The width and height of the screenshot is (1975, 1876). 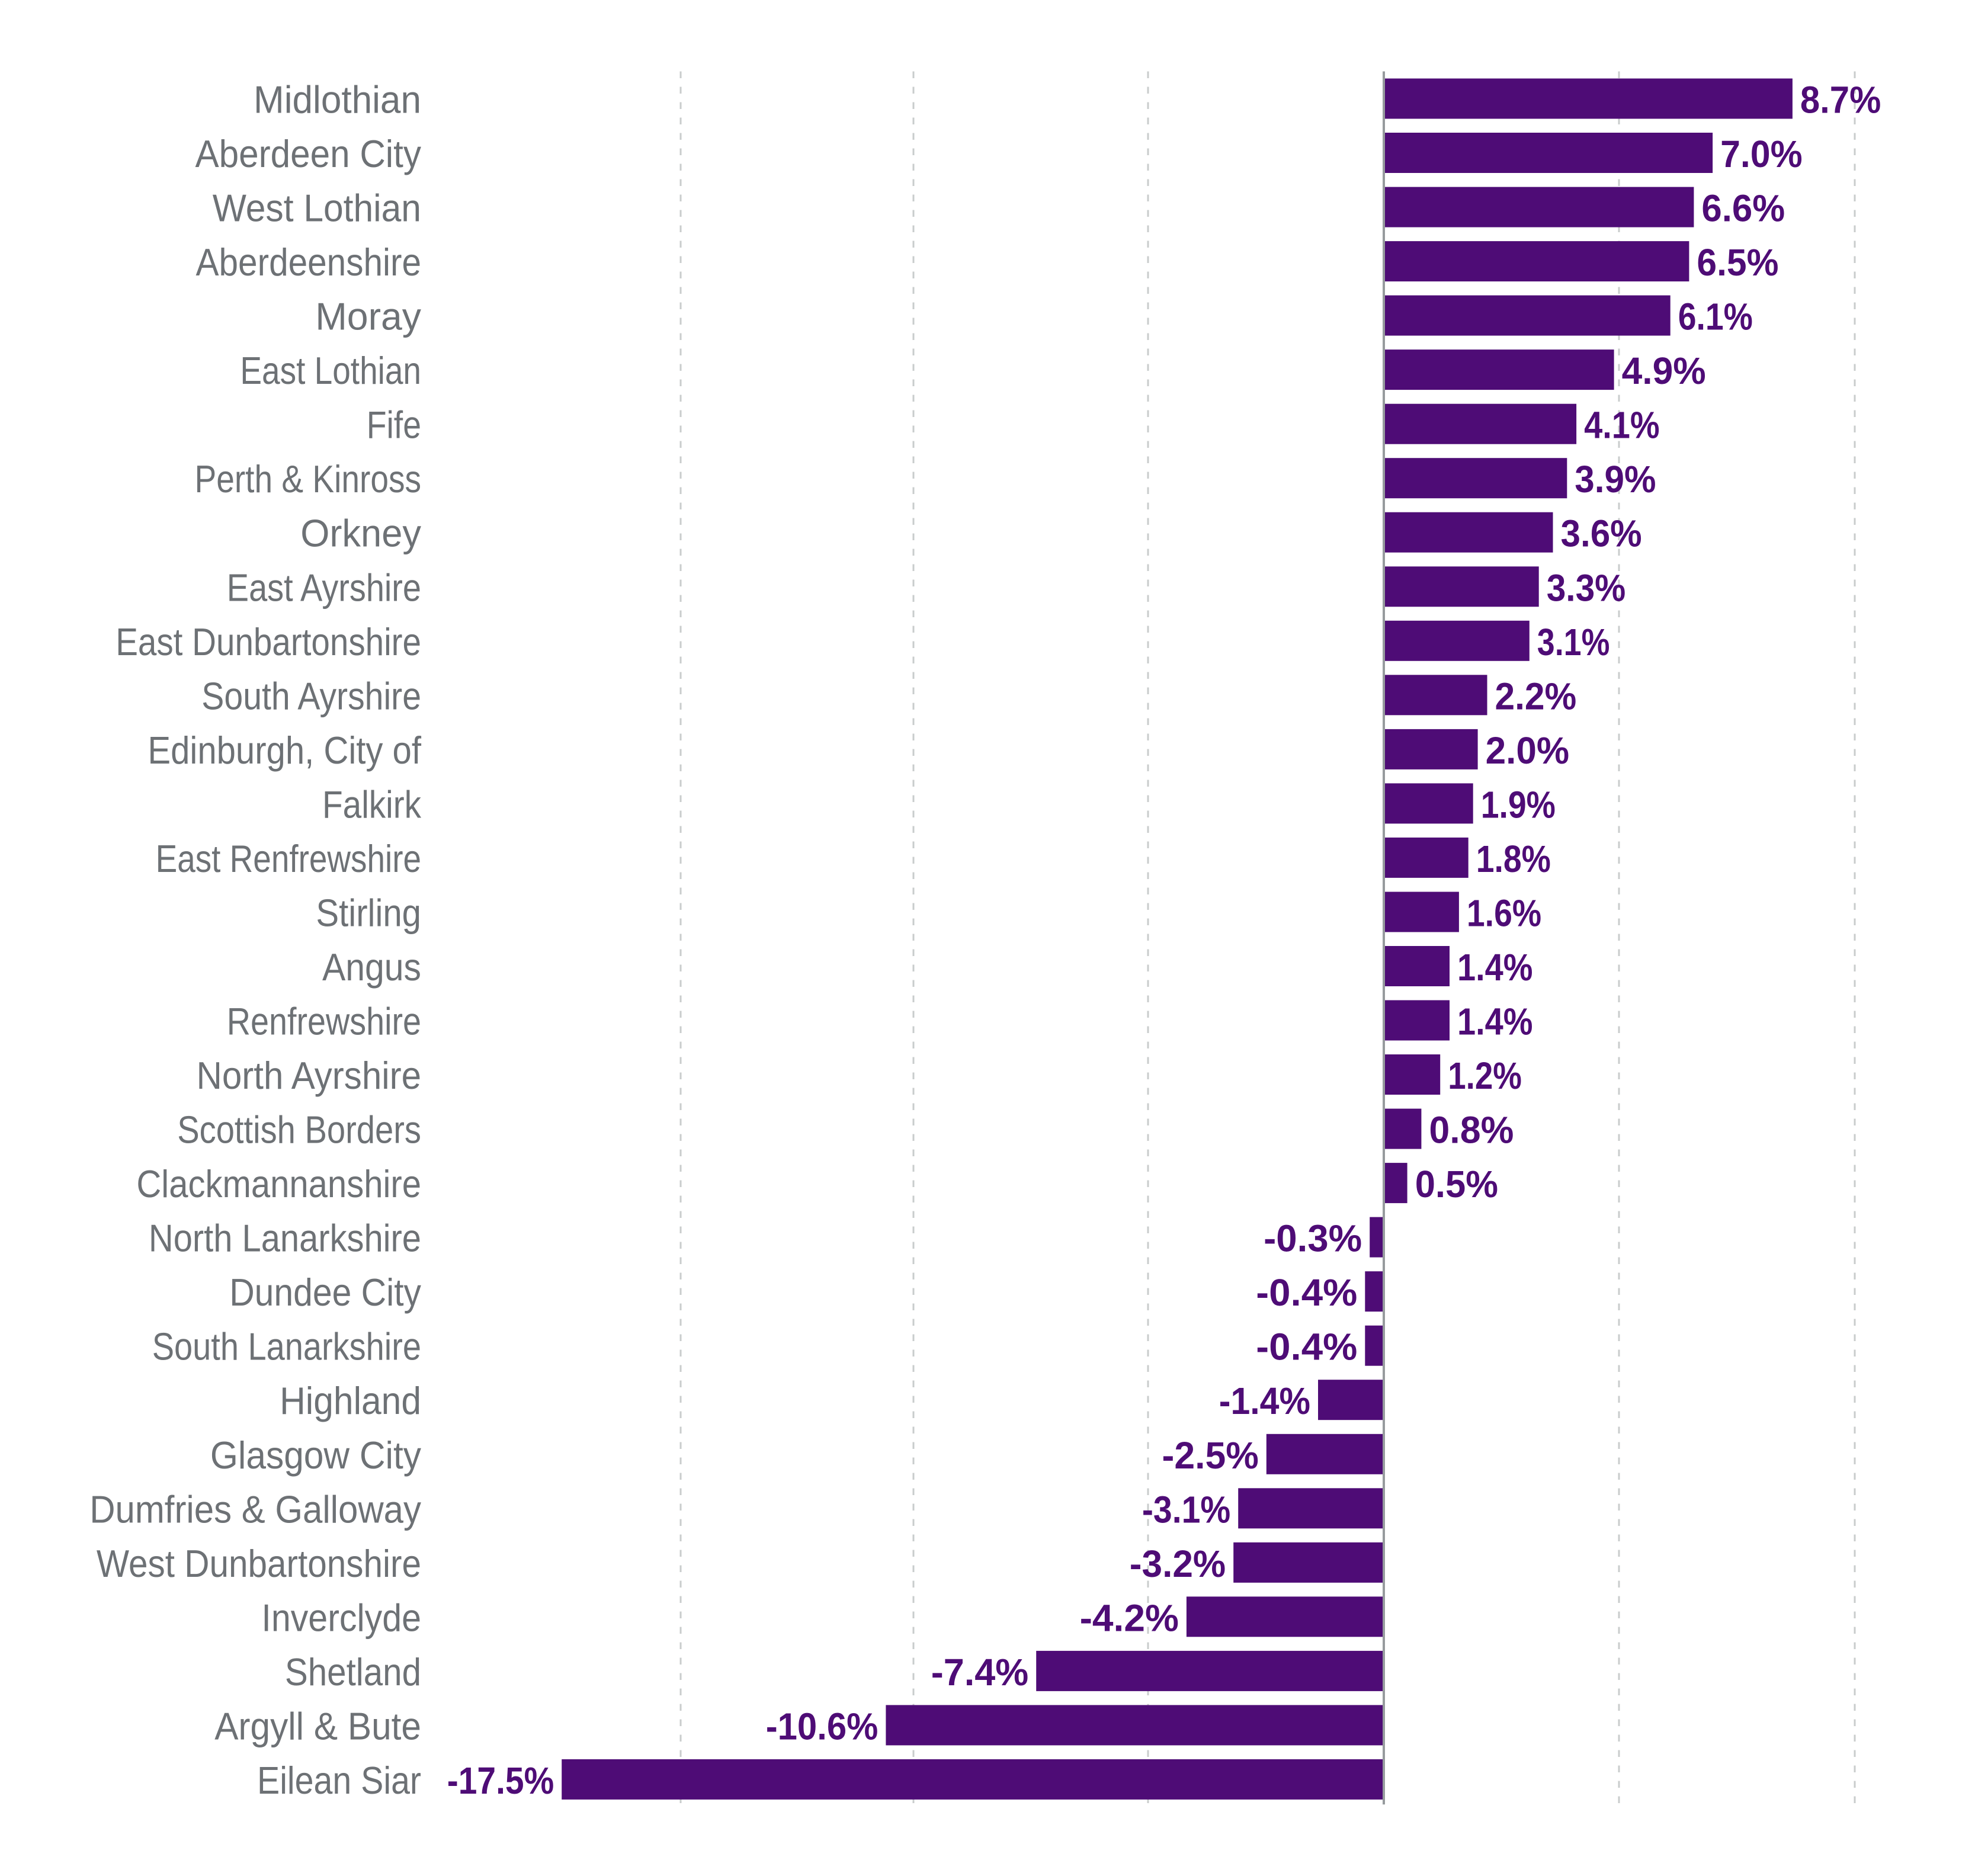 I want to click on svg-text: 3.9%, so click(x=1615, y=480).